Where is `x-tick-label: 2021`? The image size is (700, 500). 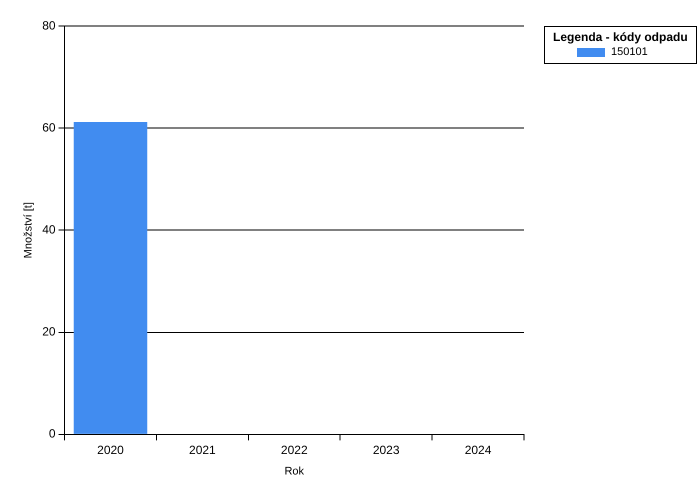
x-tick-label: 2021 is located at coordinates (202, 449).